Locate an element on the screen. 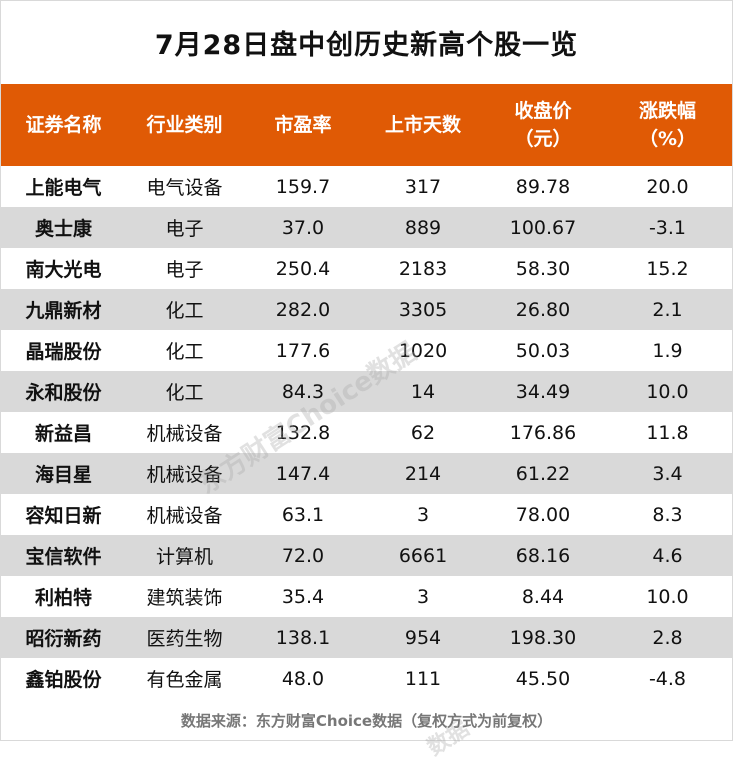 This screenshot has width=733, height=762. table-cell: 37.0 is located at coordinates (303, 227).